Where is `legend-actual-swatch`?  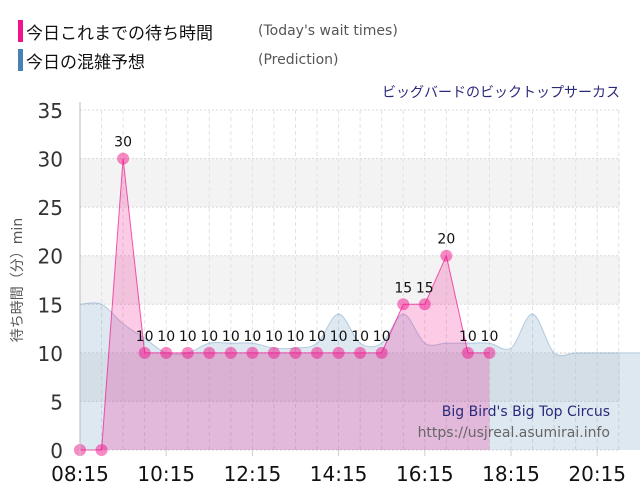
legend-actual-swatch is located at coordinates (20, 31).